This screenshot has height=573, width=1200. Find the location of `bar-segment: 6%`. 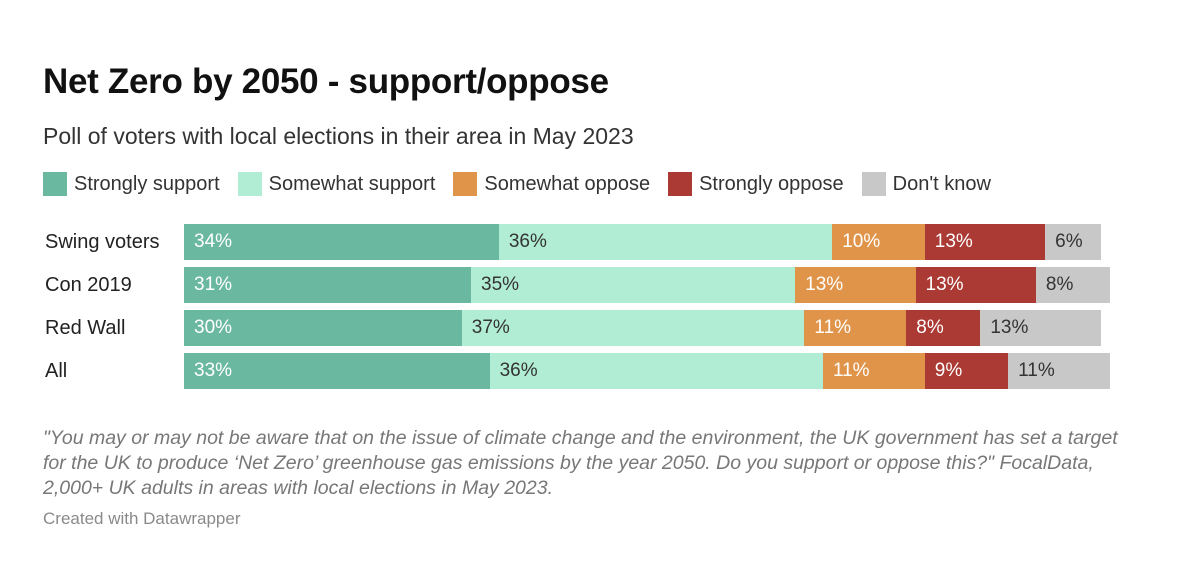

bar-segment: 6% is located at coordinates (1073, 242).